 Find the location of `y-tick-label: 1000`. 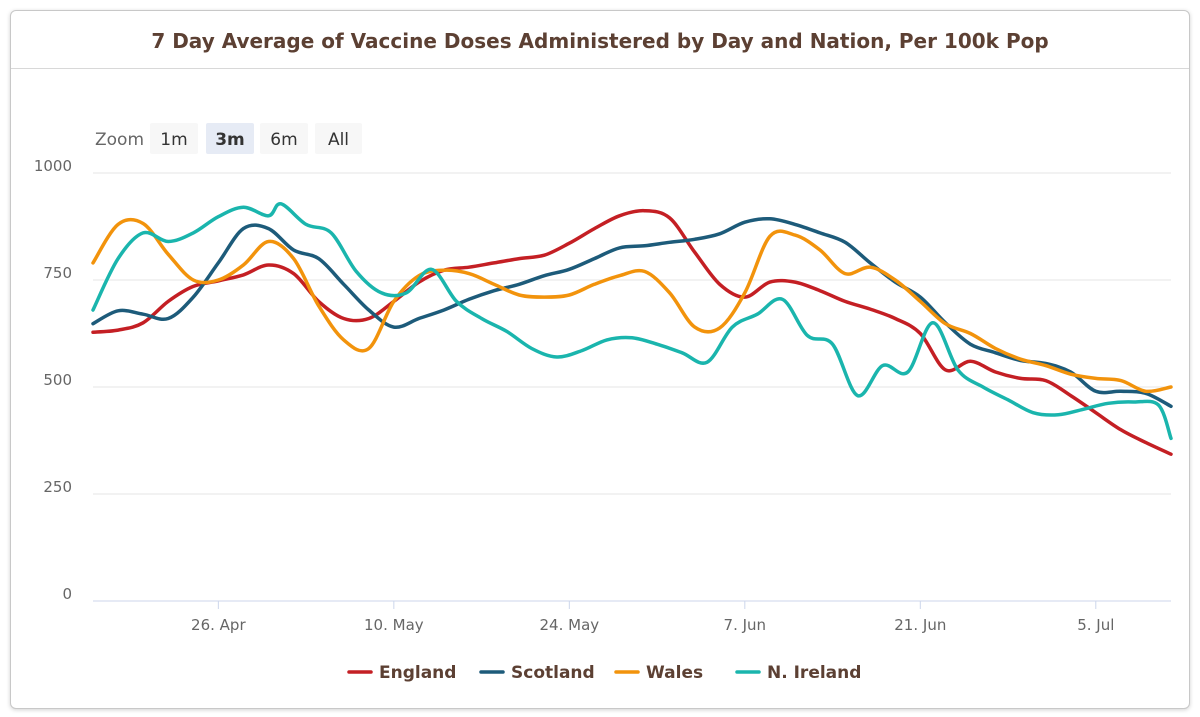

y-tick-label: 1000 is located at coordinates (53, 166).